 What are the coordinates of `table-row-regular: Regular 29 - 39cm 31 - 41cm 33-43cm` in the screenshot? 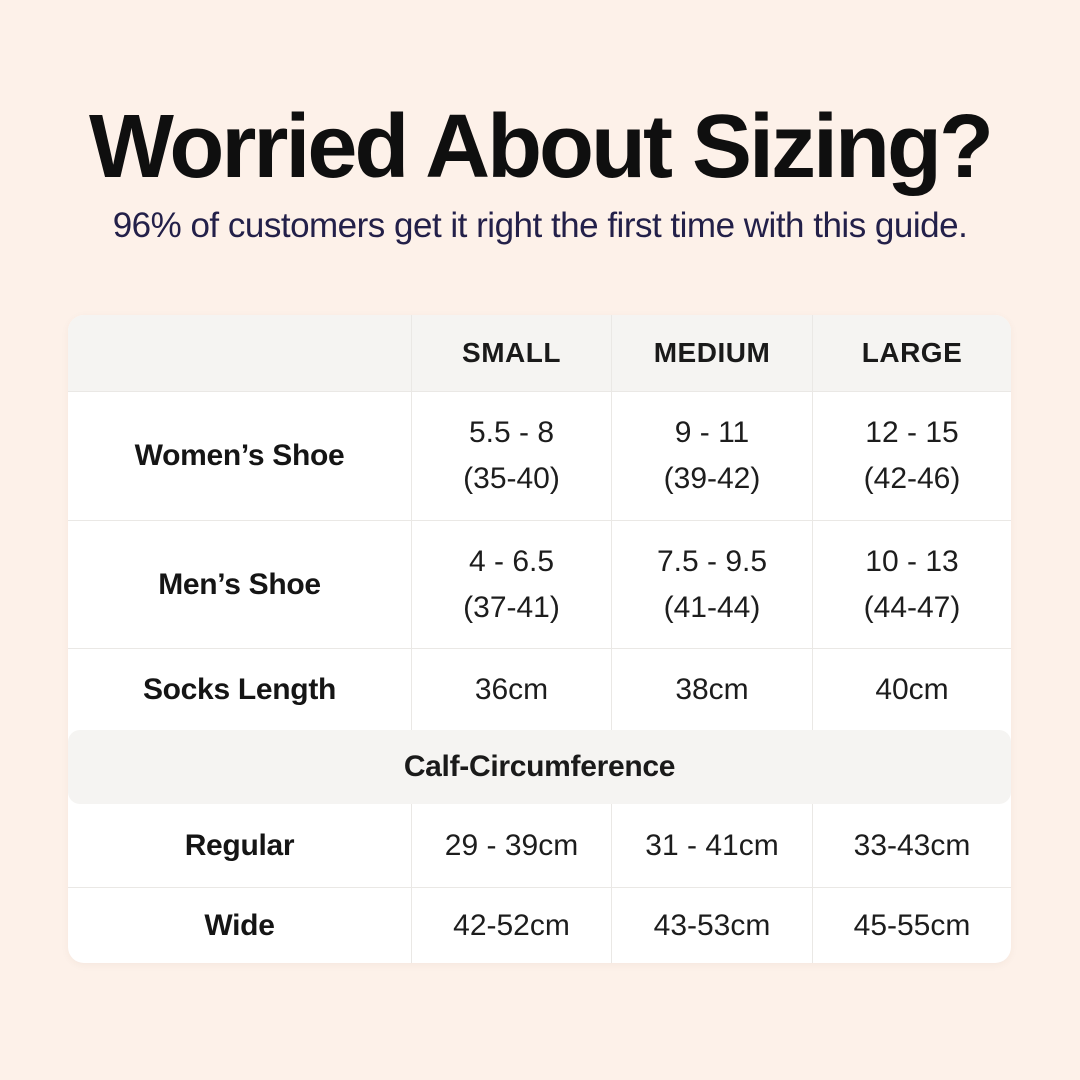 It's located at (539, 845).